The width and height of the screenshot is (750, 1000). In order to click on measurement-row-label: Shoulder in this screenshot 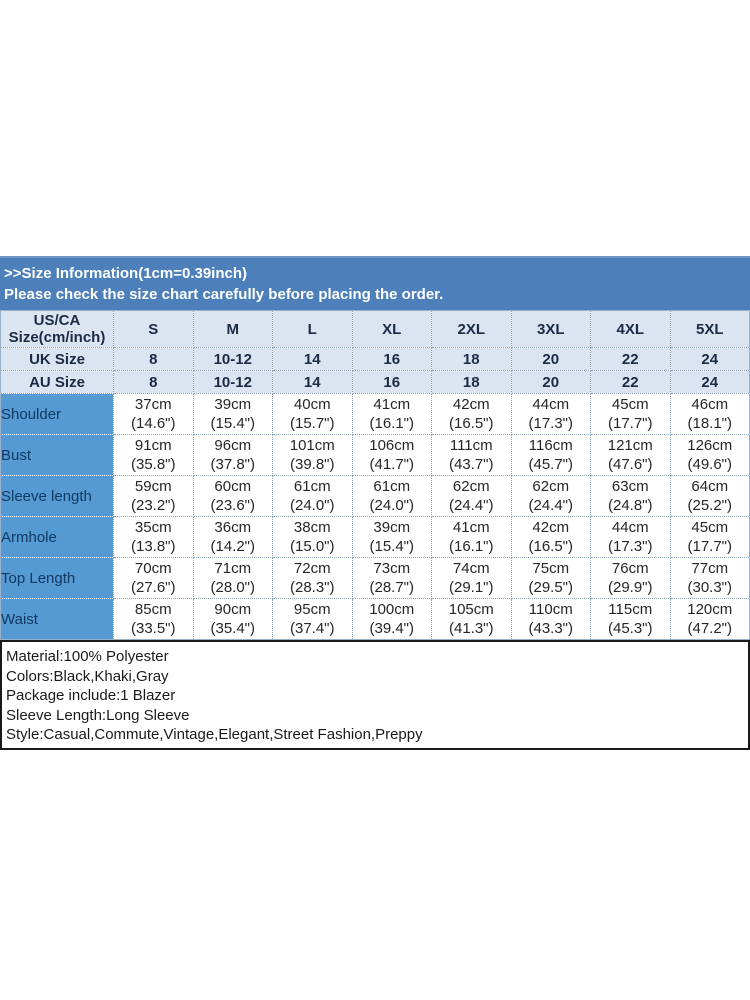, I will do `click(57, 414)`.